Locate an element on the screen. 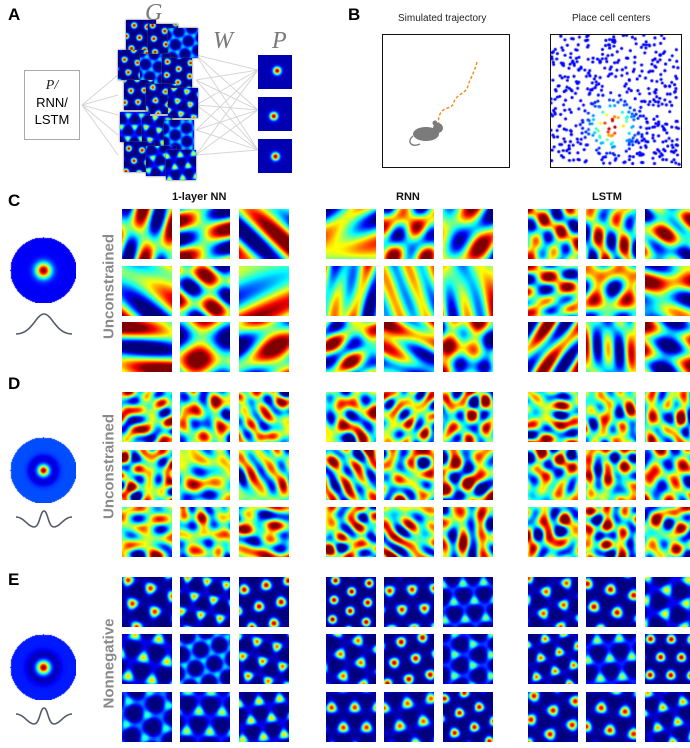 Image resolution: width=690 pixels, height=748 pixels. kernel-profile-e is located at coordinates (44, 716).